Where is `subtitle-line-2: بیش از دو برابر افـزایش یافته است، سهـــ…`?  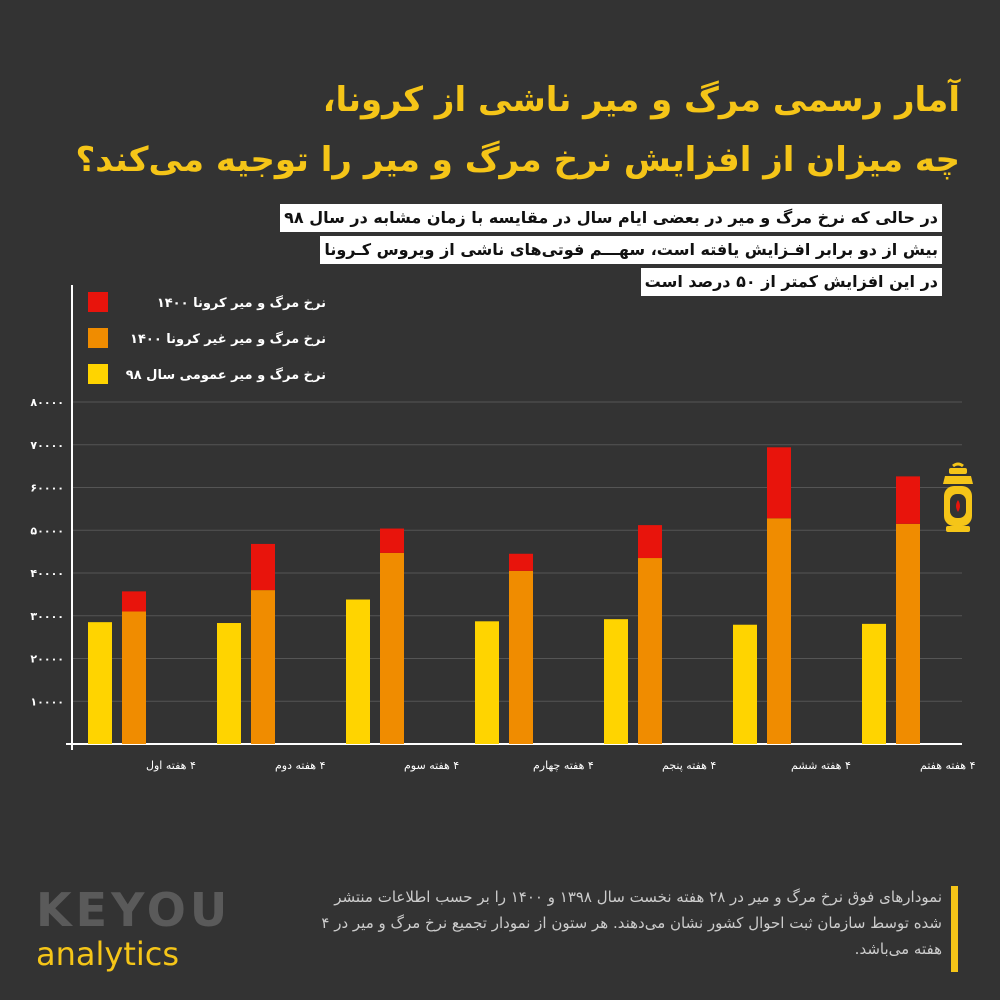 subtitle-line-2: بیش از دو برابر افـزایش یافته است، سهـــ… is located at coordinates (631, 250).